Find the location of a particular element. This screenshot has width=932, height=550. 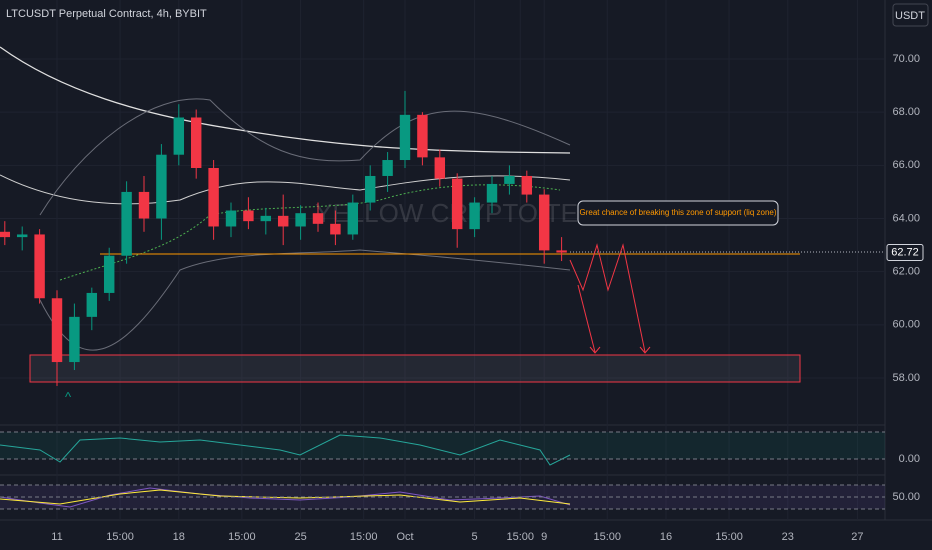

last-price: 62.72 is located at coordinates (905, 252).